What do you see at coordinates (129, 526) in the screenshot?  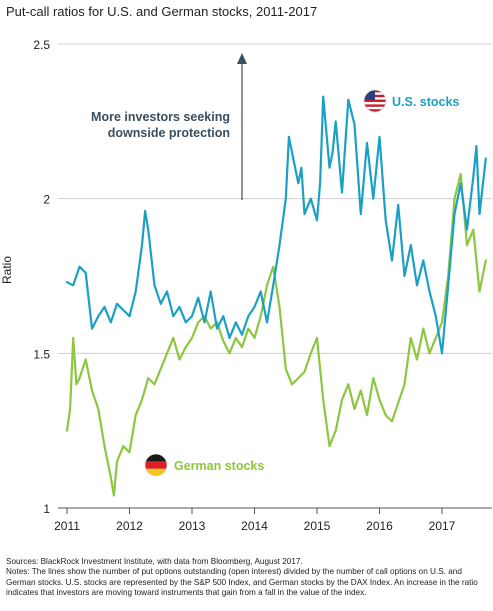 I see `x-tick-label: 2012` at bounding box center [129, 526].